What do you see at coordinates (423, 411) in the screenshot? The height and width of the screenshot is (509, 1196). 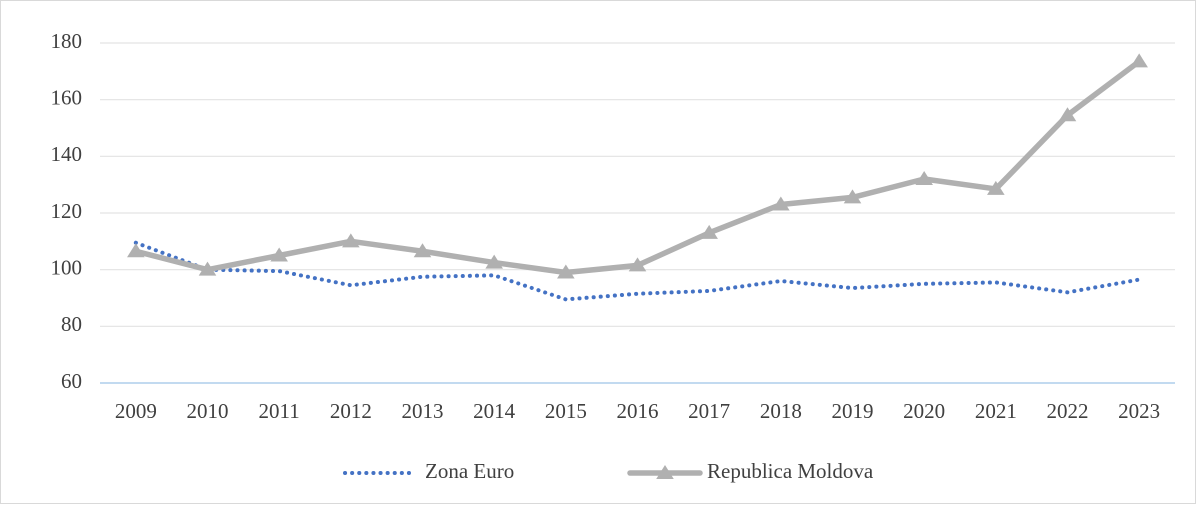 I see `x-tick-label: 2013` at bounding box center [423, 411].